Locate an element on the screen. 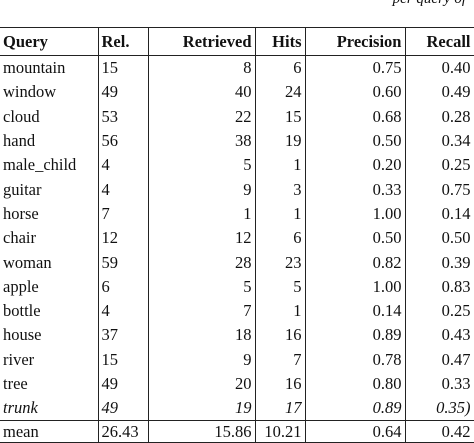 Image resolution: width=474 pixels, height=443 pixels. value-cell: 0.14 is located at coordinates (439, 214).